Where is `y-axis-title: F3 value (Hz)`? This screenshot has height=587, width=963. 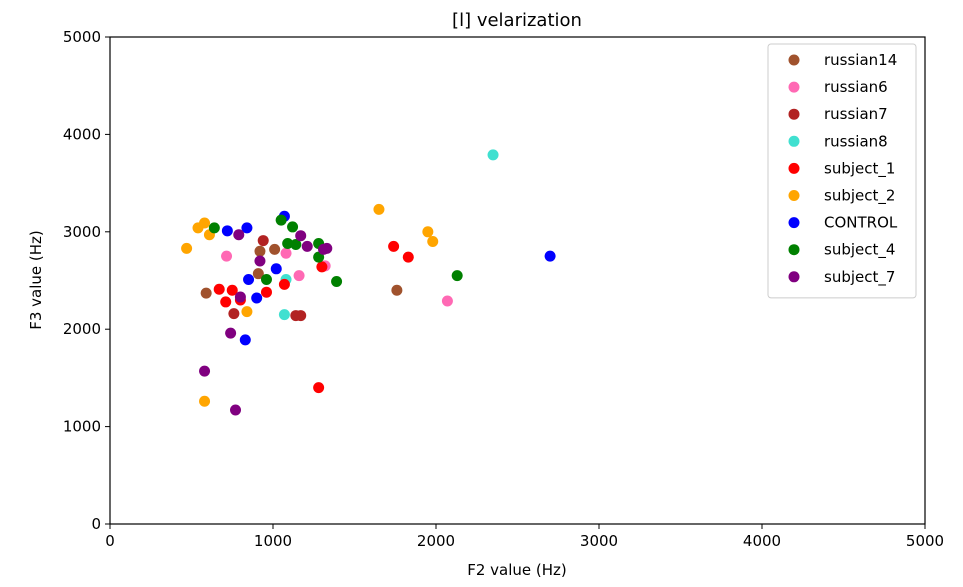
y-axis-title: F3 value (Hz) is located at coordinates (36, 280).